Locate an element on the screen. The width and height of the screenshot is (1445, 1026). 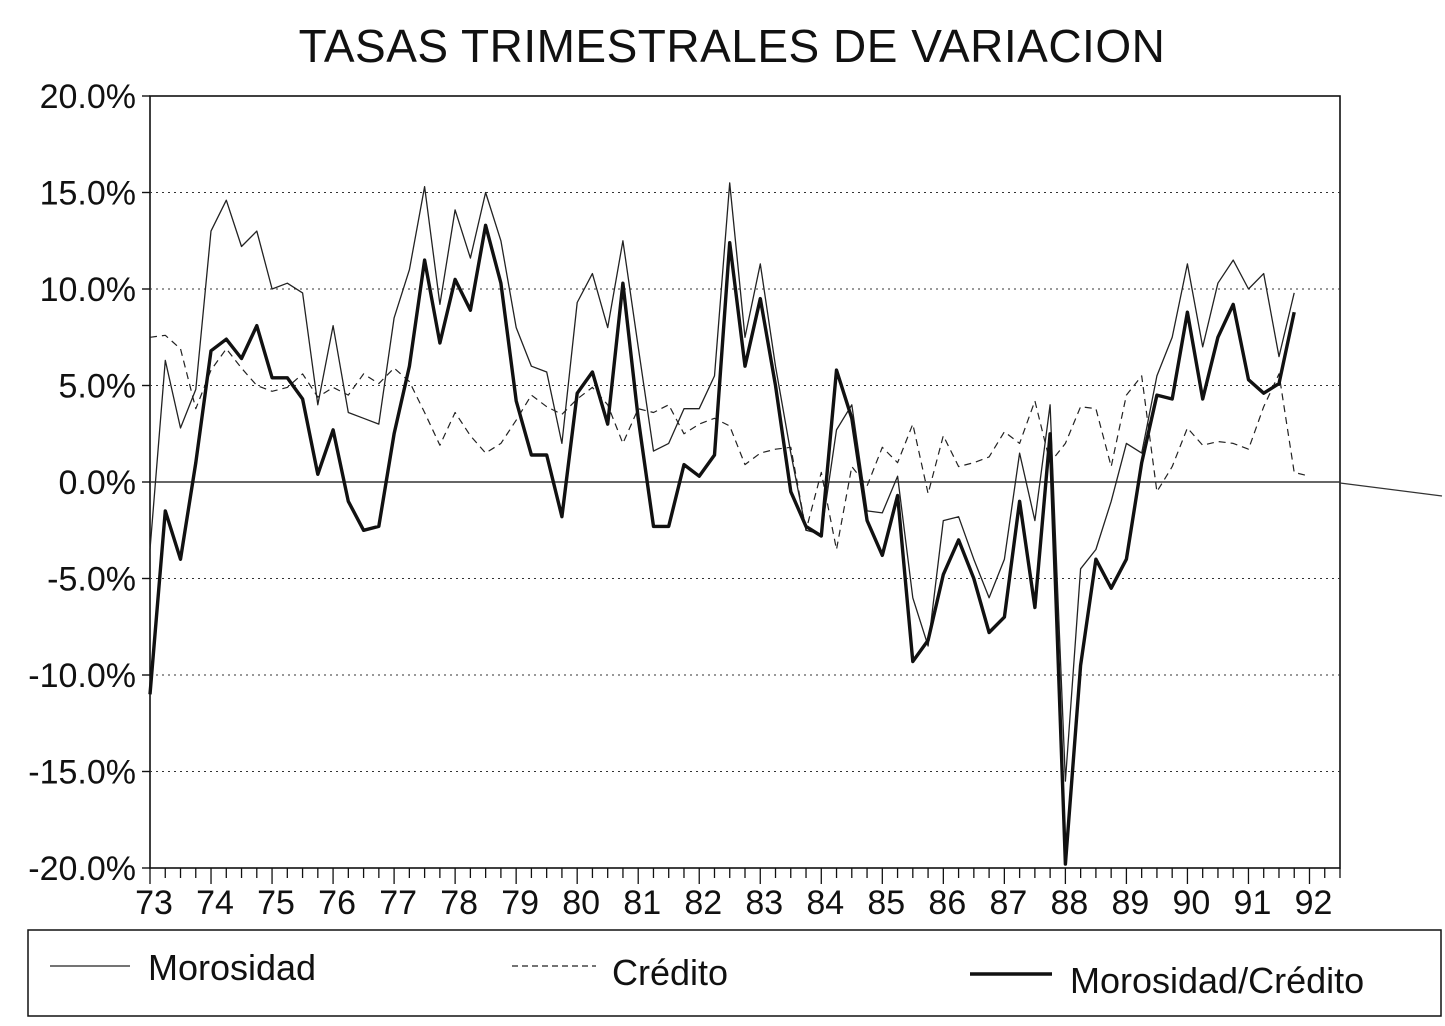
x-tick-label: 83 is located at coordinates (764, 903).